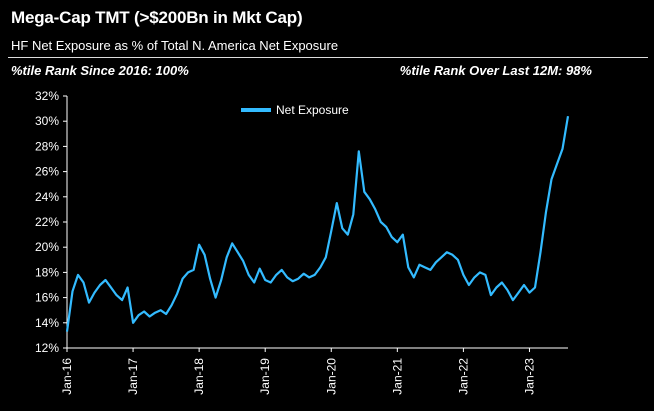  What do you see at coordinates (47, 121) in the screenshot?
I see `y-tick-label: 30%` at bounding box center [47, 121].